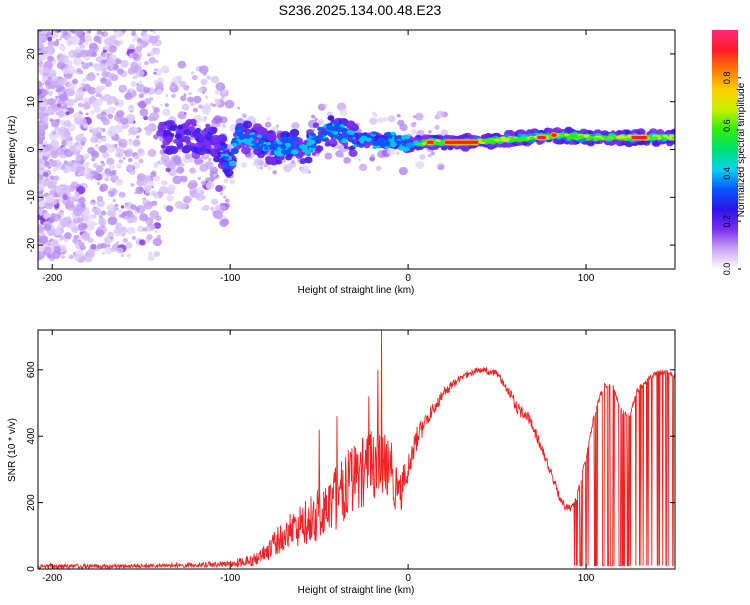  What do you see at coordinates (12, 150) in the screenshot?
I see `spectrogram-y-label: Frequency (Hz)` at bounding box center [12, 150].